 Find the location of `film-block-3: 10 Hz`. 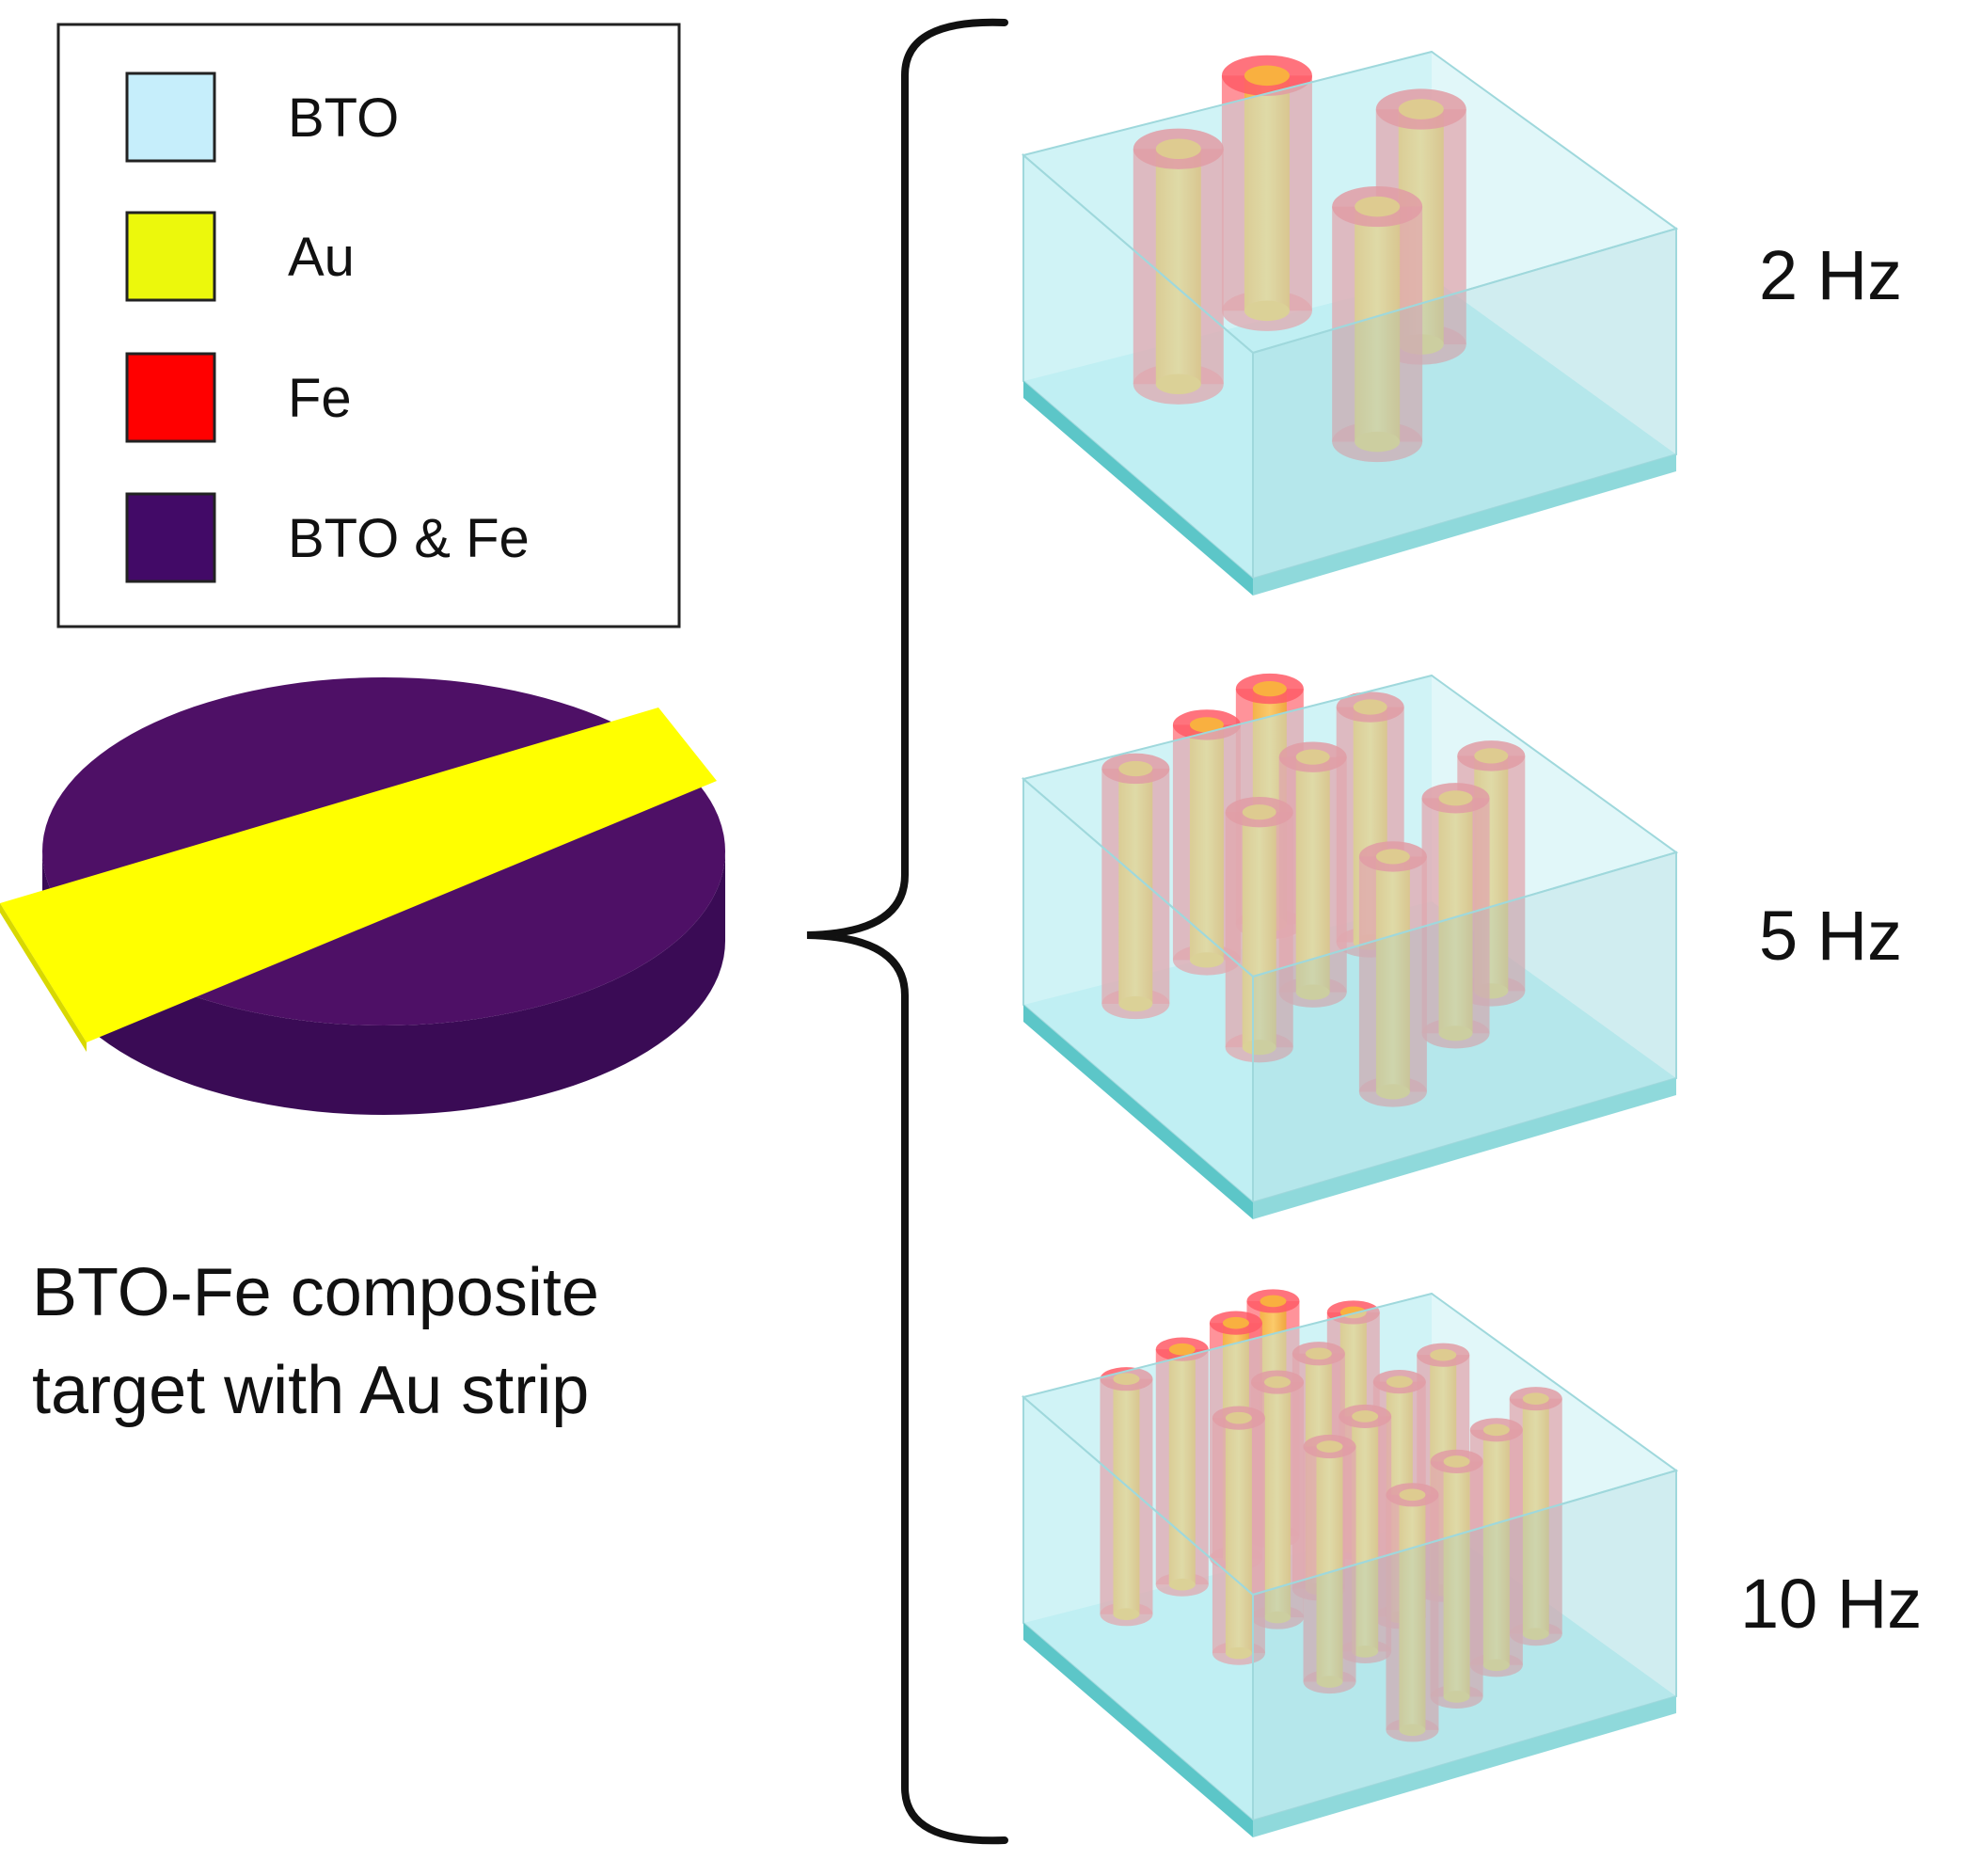

film-block-3: 10 Hz is located at coordinates (1471, 1563).